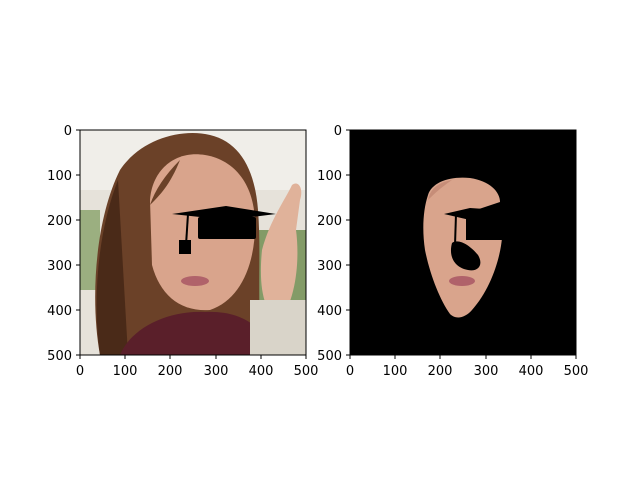  I want to click on right-ytick-label: 500, so click(329, 356).